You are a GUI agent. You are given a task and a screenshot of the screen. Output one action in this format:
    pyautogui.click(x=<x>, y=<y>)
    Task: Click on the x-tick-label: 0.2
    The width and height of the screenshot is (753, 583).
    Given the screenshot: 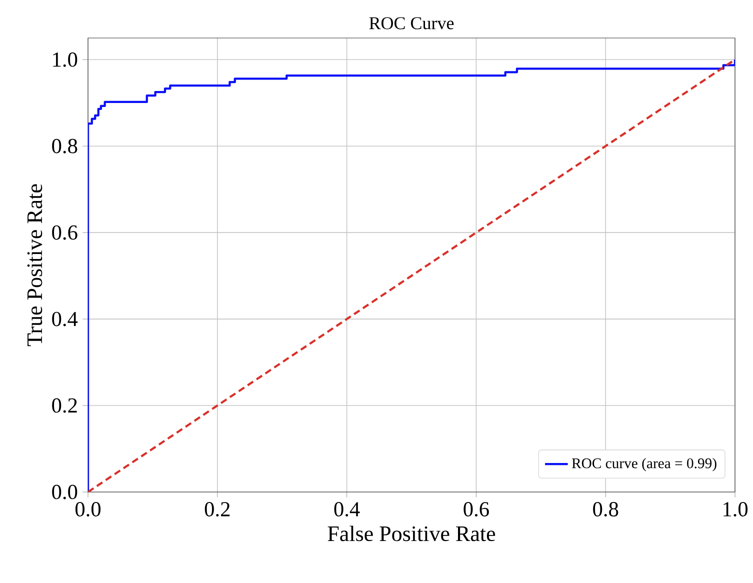 What is the action you would take?
    pyautogui.click(x=217, y=509)
    